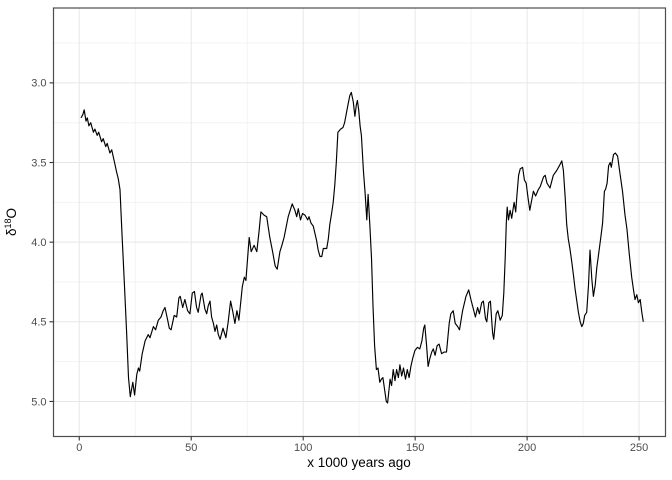 Image resolution: width=672 pixels, height=480 pixels. Describe the element at coordinates (38, 163) in the screenshot. I see `y-tick-label: 3.5` at that location.